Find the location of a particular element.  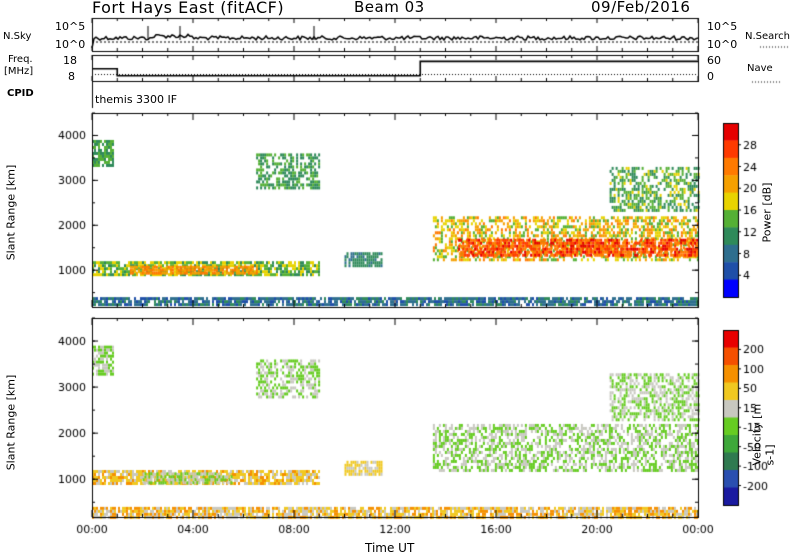

nave-tick-top: 60 is located at coordinates (714, 60).